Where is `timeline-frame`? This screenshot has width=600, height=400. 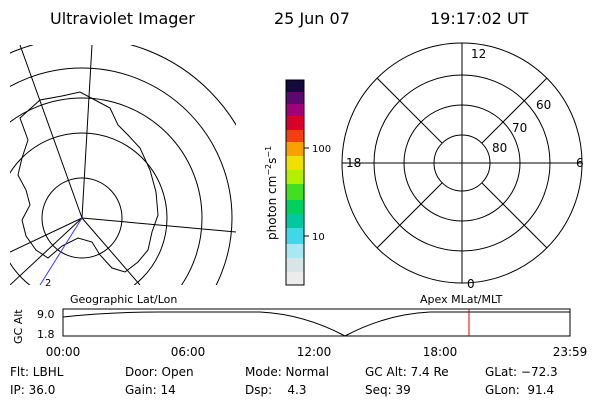
timeline-frame is located at coordinates (316, 322).